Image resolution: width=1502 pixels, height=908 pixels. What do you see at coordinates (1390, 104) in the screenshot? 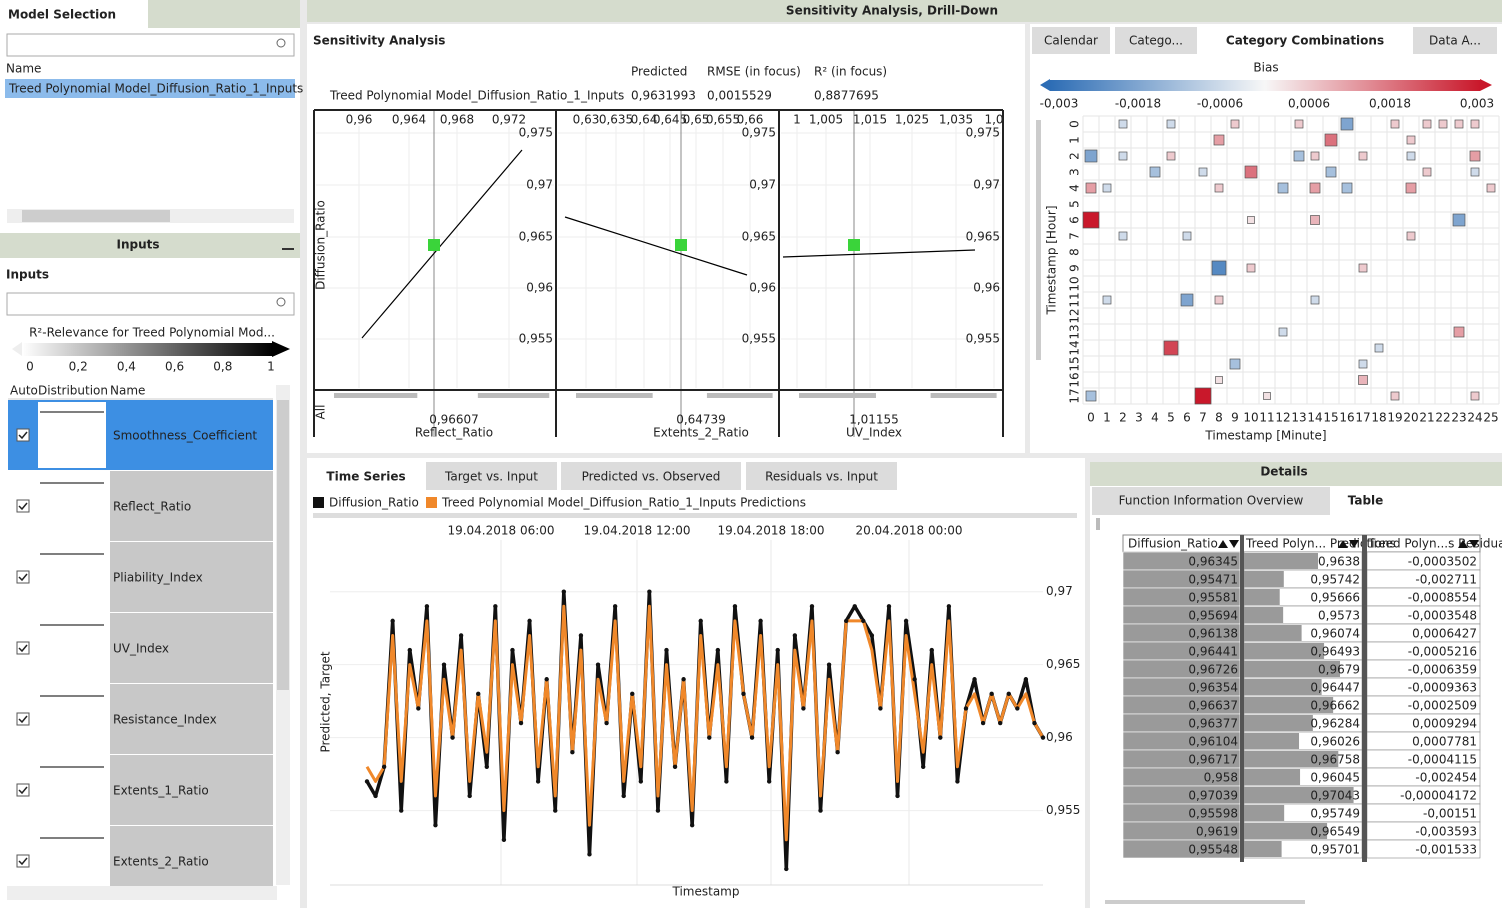
I see `legend-tick: 0,0018` at bounding box center [1390, 104].